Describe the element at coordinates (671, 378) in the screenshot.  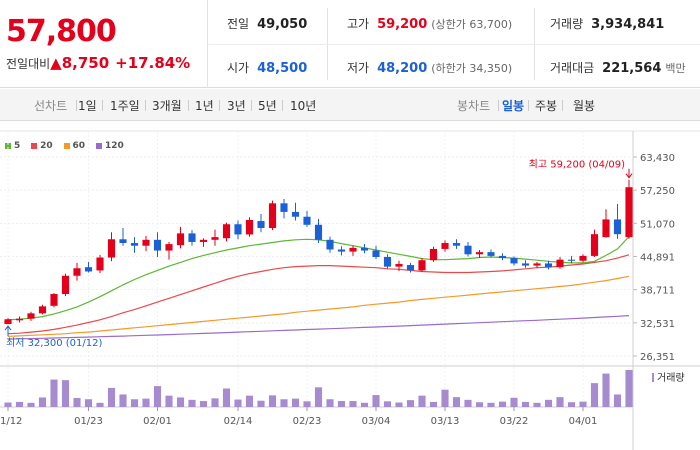
I see `volume-legend-label: 거래량` at that location.